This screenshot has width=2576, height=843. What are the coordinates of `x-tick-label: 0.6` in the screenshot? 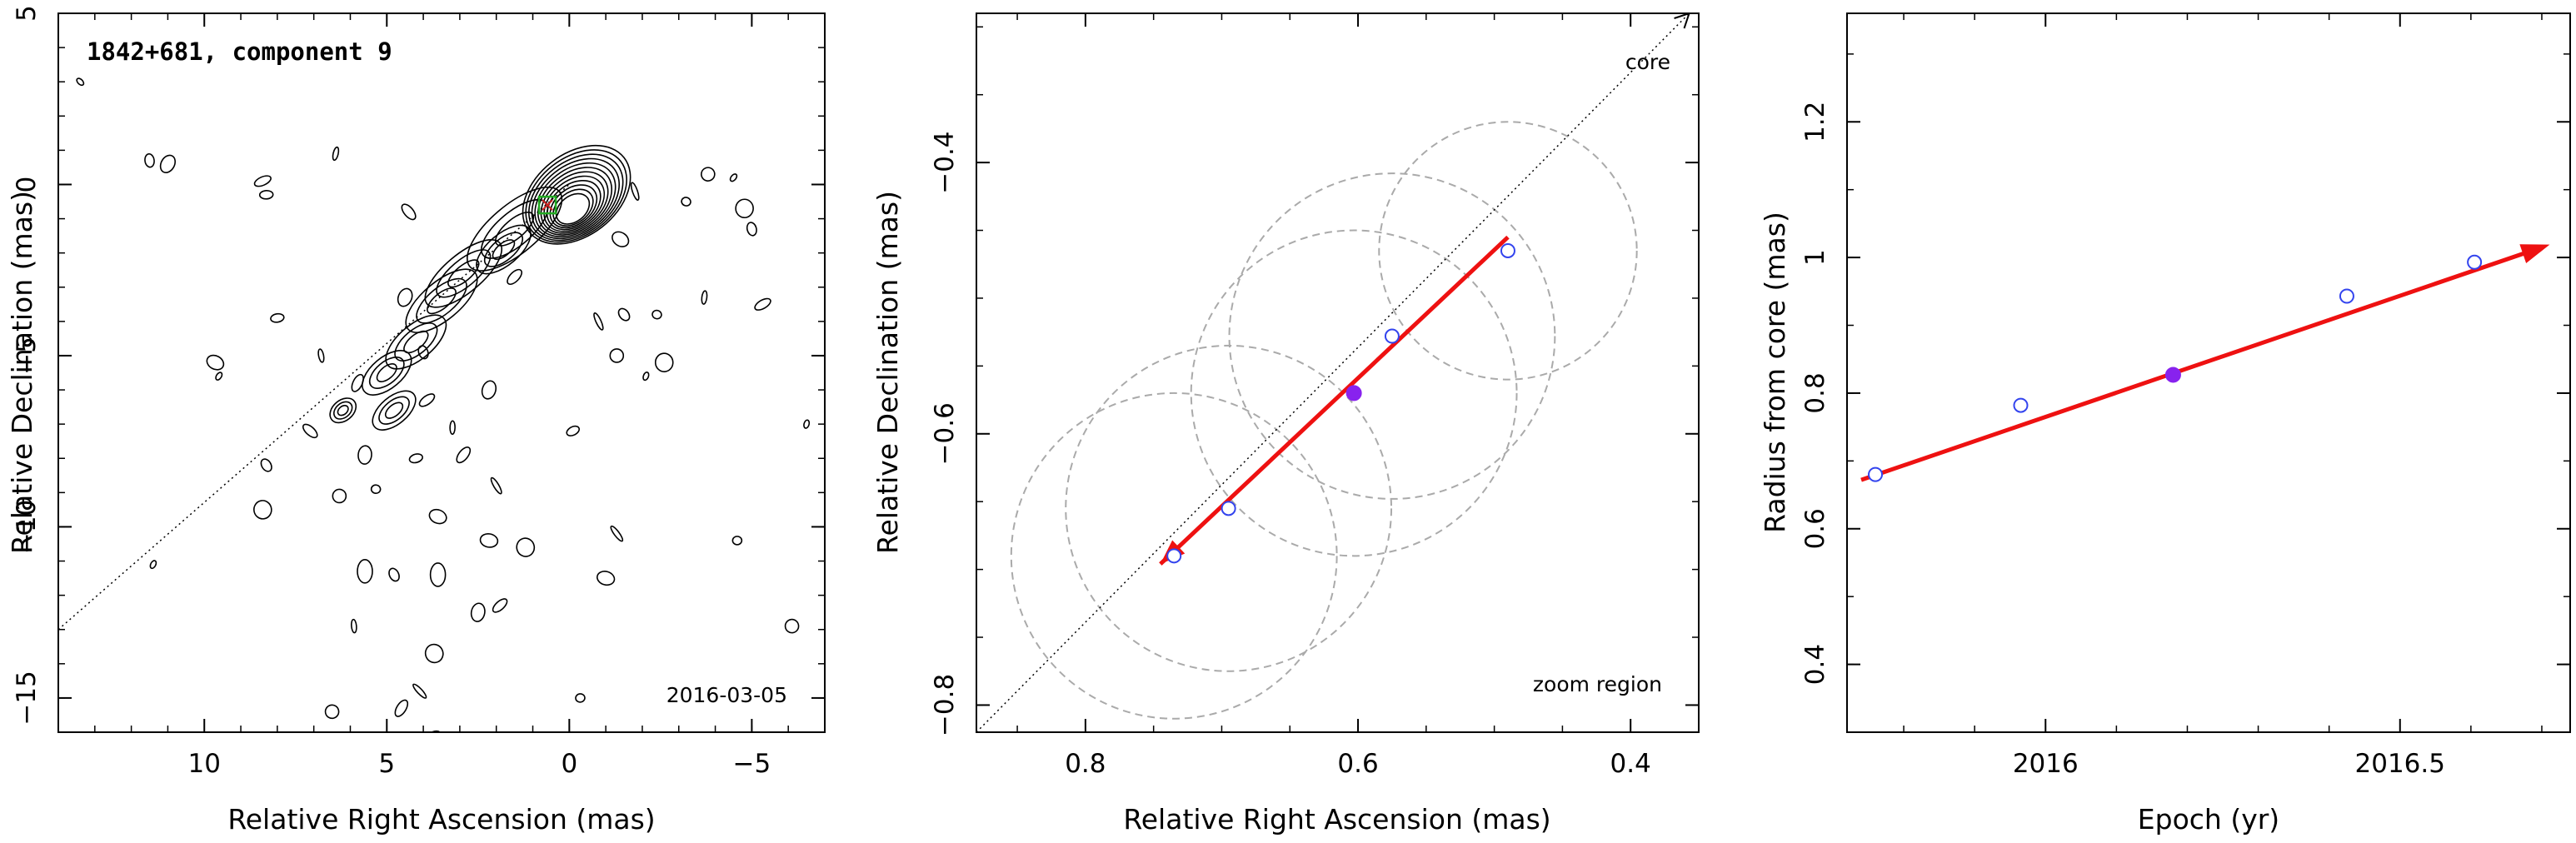 It's located at (1357, 764).